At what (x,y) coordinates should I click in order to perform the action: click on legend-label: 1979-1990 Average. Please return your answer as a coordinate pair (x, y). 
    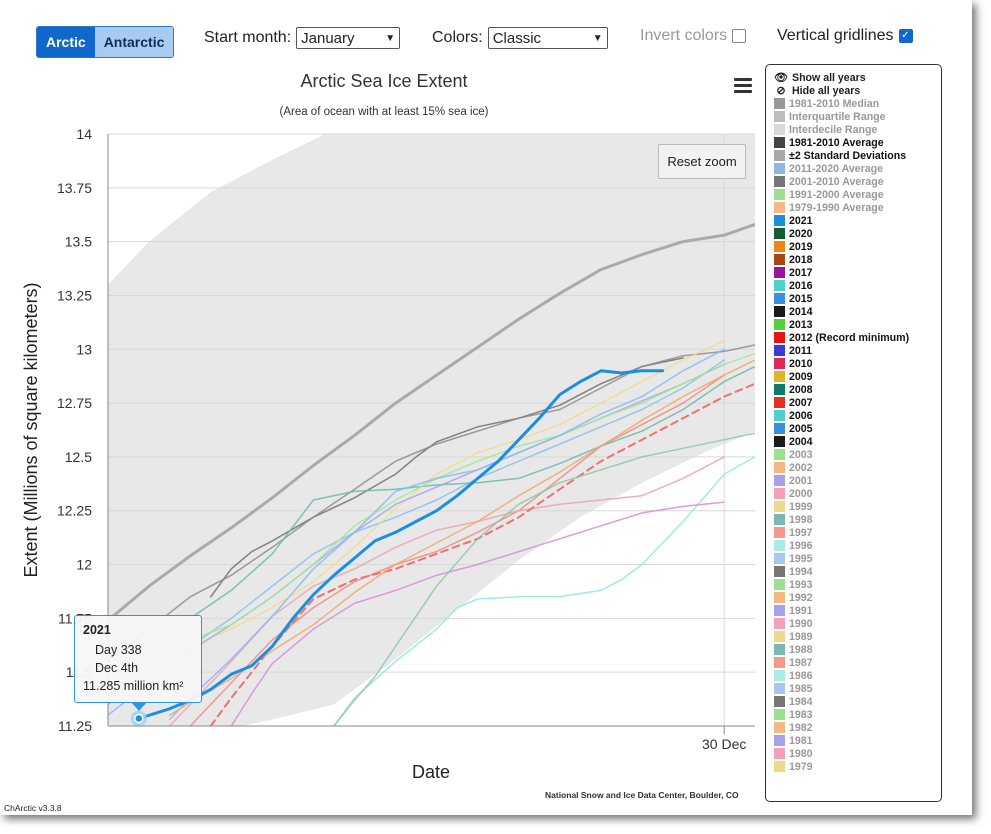
    Looking at the image, I should click on (836, 207).